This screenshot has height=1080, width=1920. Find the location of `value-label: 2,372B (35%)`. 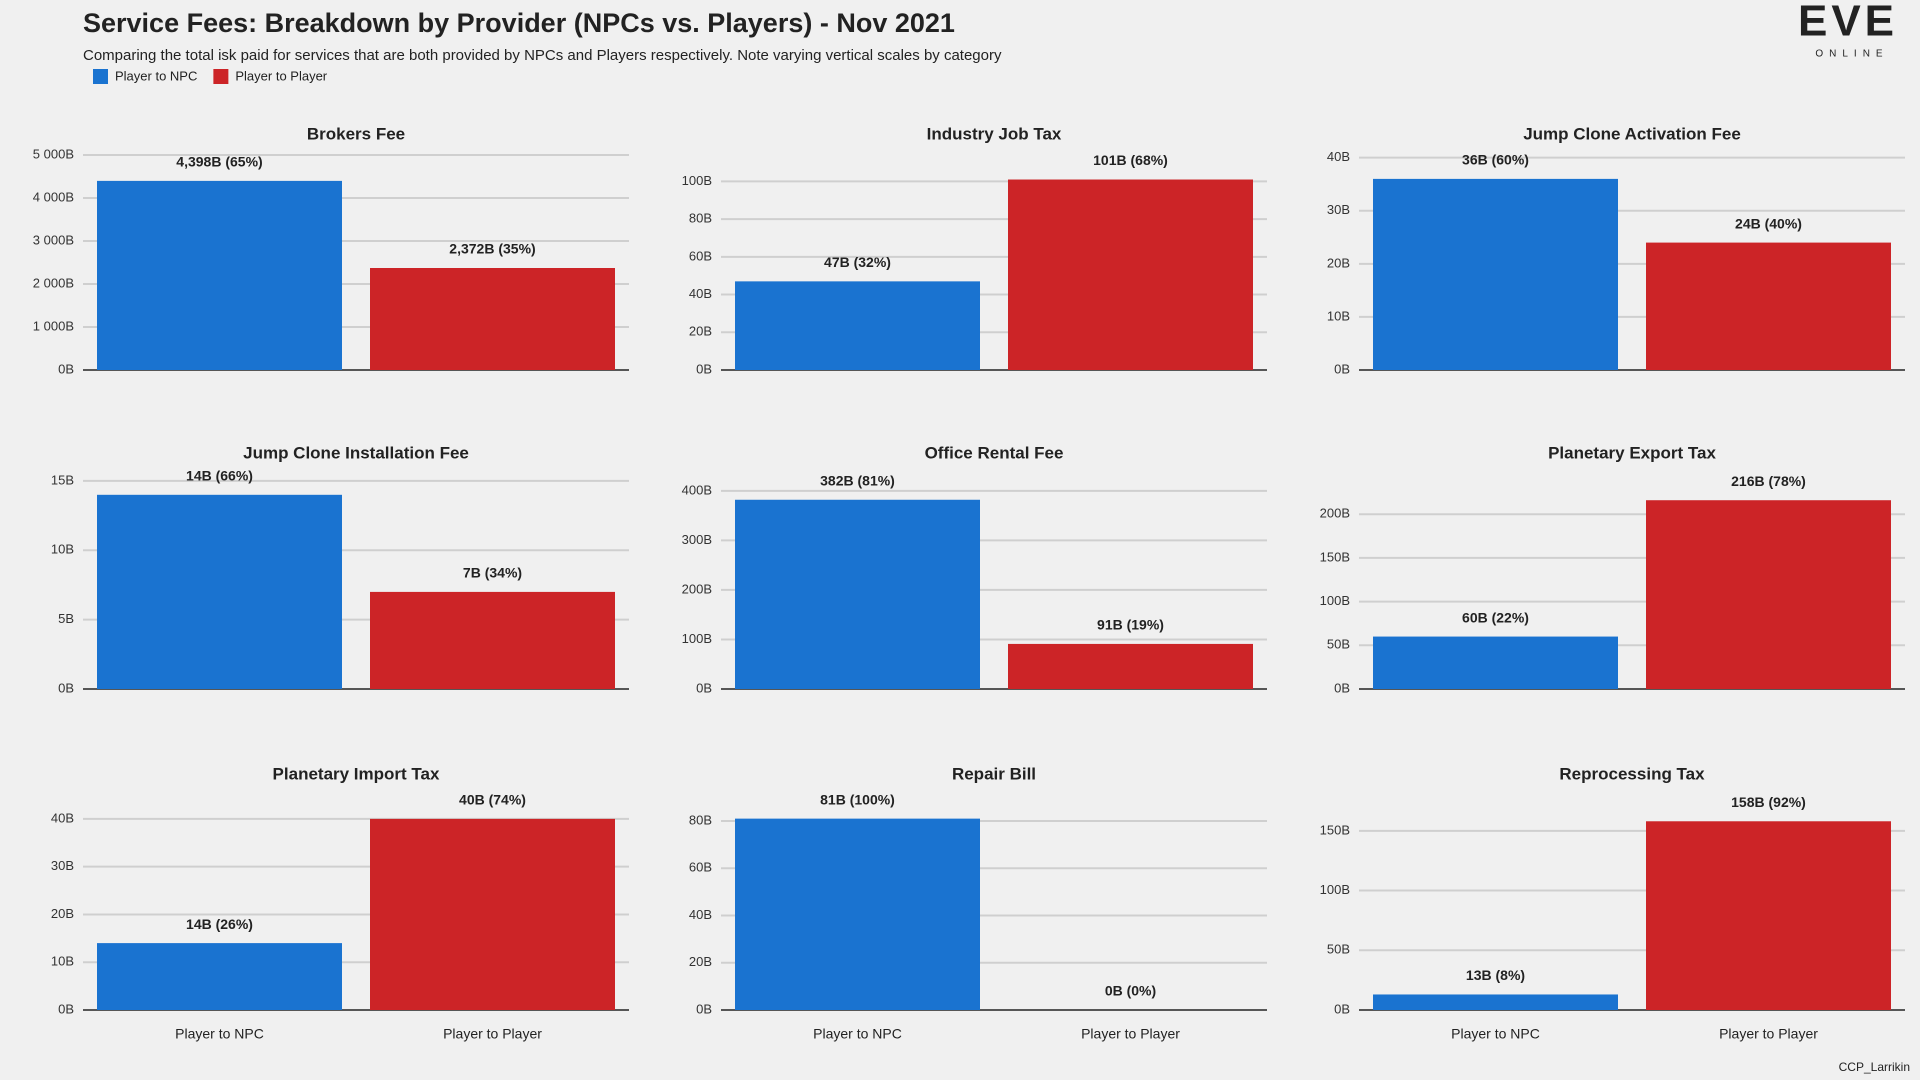

value-label: 2,372B (35%) is located at coordinates (492, 249).